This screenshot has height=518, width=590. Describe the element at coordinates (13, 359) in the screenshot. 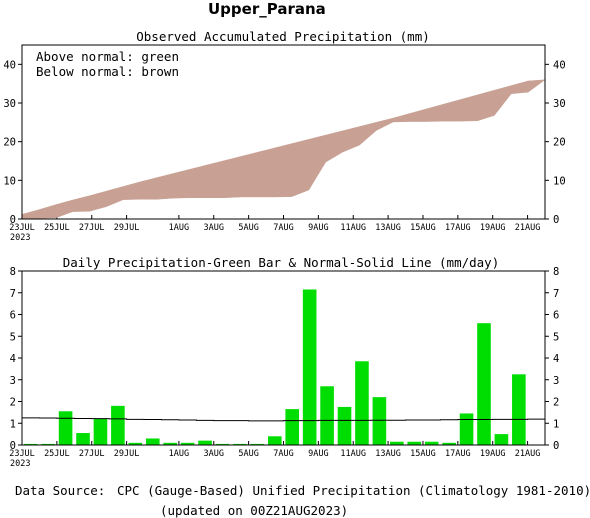

I see `y-tick-label-left: 4` at that location.